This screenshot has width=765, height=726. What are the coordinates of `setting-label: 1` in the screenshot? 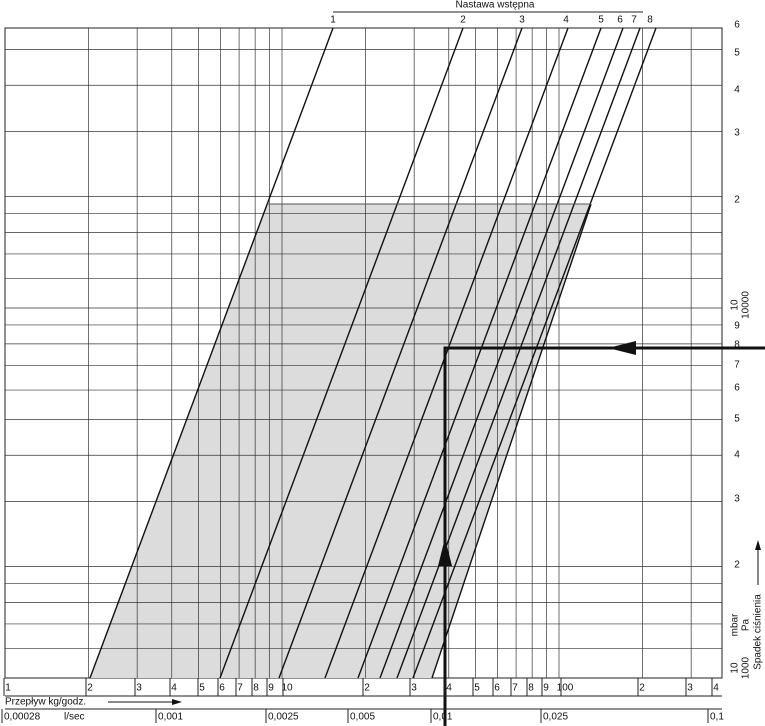 It's located at (333, 20).